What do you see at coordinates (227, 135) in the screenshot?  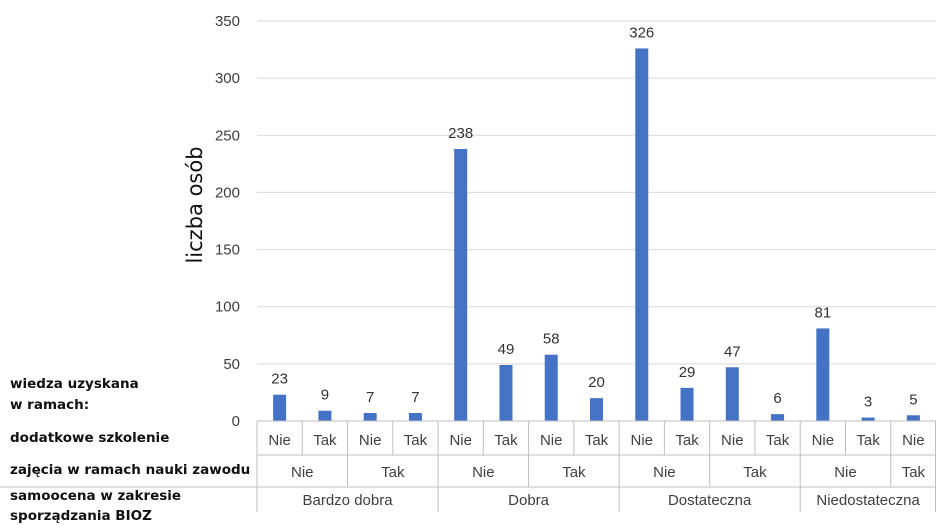 I see `y-tick-label: 250` at bounding box center [227, 135].